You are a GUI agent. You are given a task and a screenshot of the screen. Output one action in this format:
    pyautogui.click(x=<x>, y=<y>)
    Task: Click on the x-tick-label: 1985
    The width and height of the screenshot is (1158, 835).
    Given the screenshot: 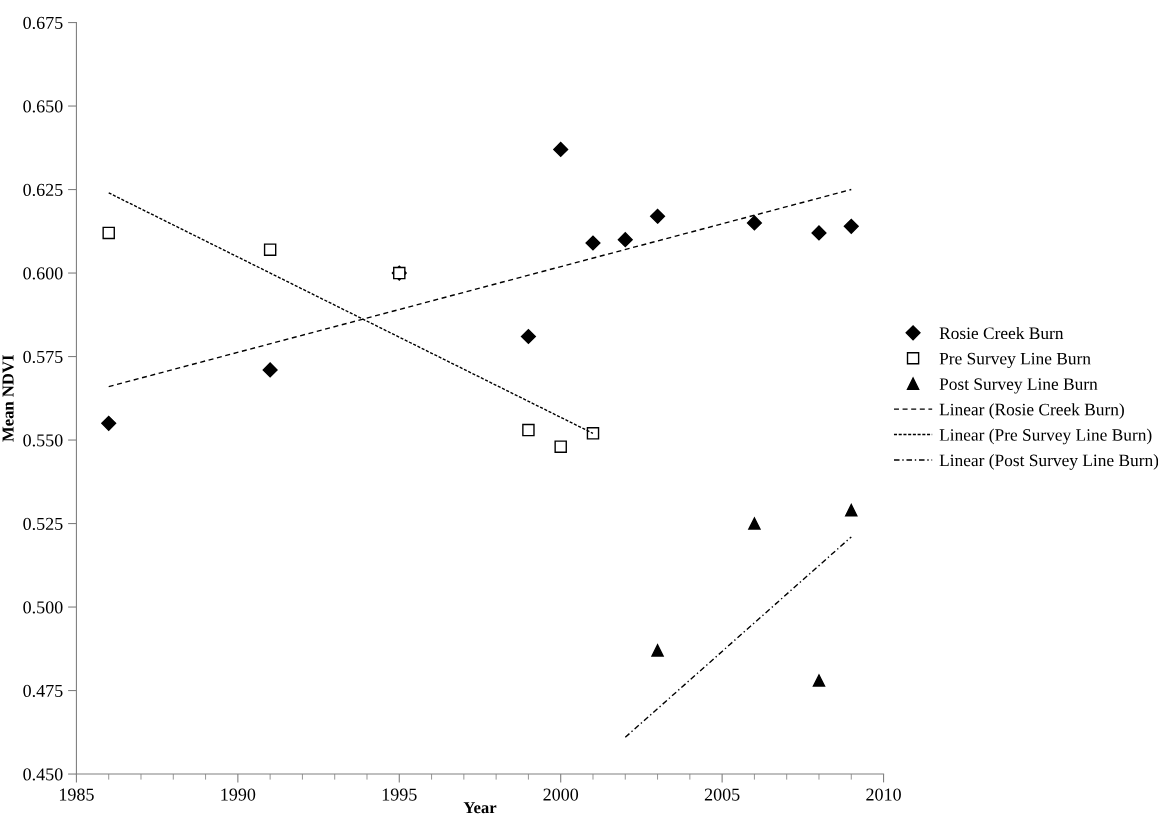 What is the action you would take?
    pyautogui.click(x=76, y=794)
    